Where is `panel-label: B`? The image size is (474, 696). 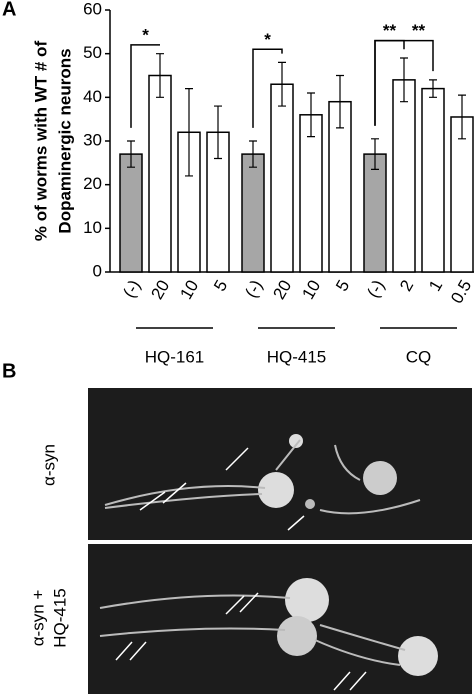
panel-label: B is located at coordinates (9, 371).